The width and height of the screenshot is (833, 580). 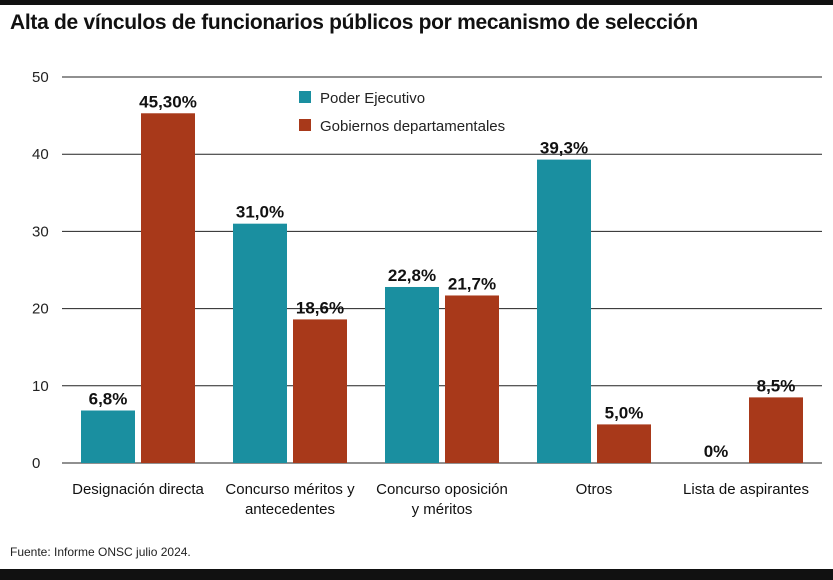 What do you see at coordinates (40, 309) in the screenshot?
I see `y-tick-label: 20` at bounding box center [40, 309].